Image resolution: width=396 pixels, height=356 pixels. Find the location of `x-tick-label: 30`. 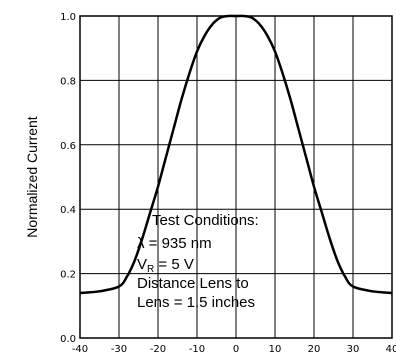

x-tick-label: 30 is located at coordinates (353, 349).